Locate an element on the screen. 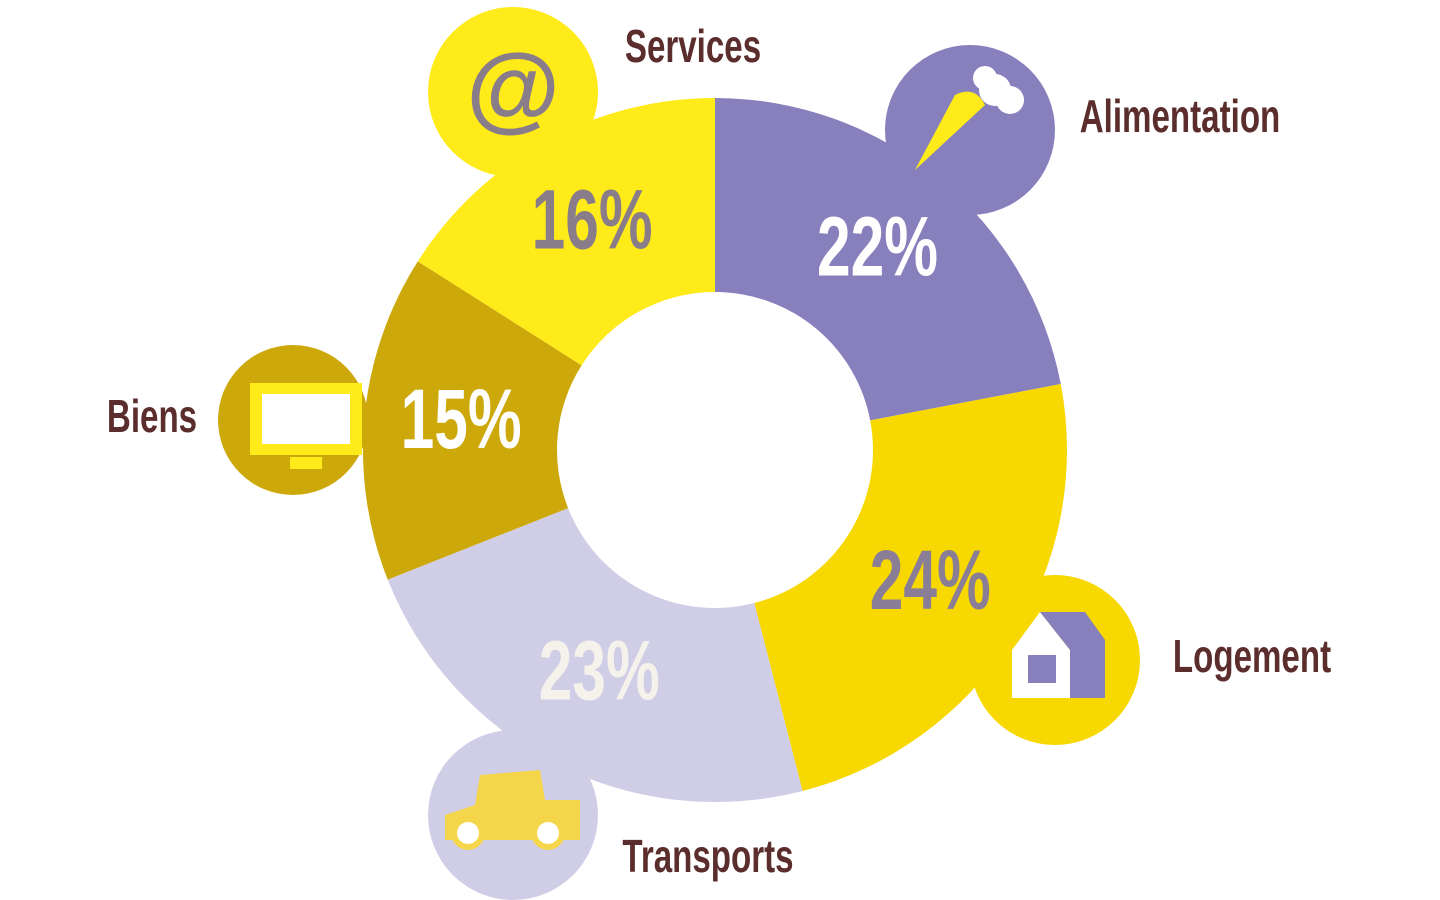 The width and height of the screenshot is (1440, 900). value-label: 15% is located at coordinates (461, 419).